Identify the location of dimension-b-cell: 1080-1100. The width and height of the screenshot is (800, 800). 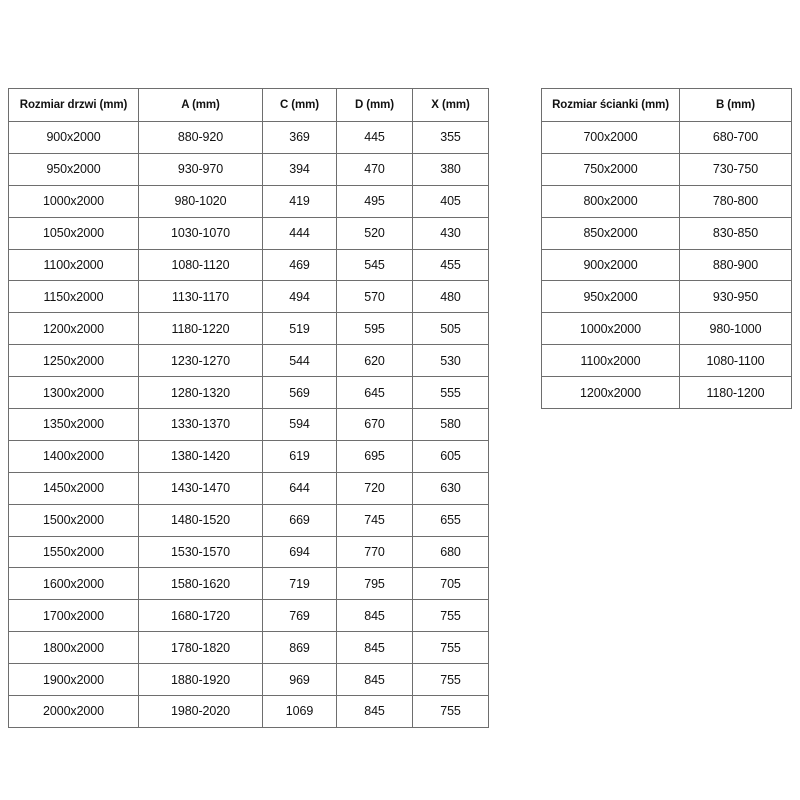
(735, 361).